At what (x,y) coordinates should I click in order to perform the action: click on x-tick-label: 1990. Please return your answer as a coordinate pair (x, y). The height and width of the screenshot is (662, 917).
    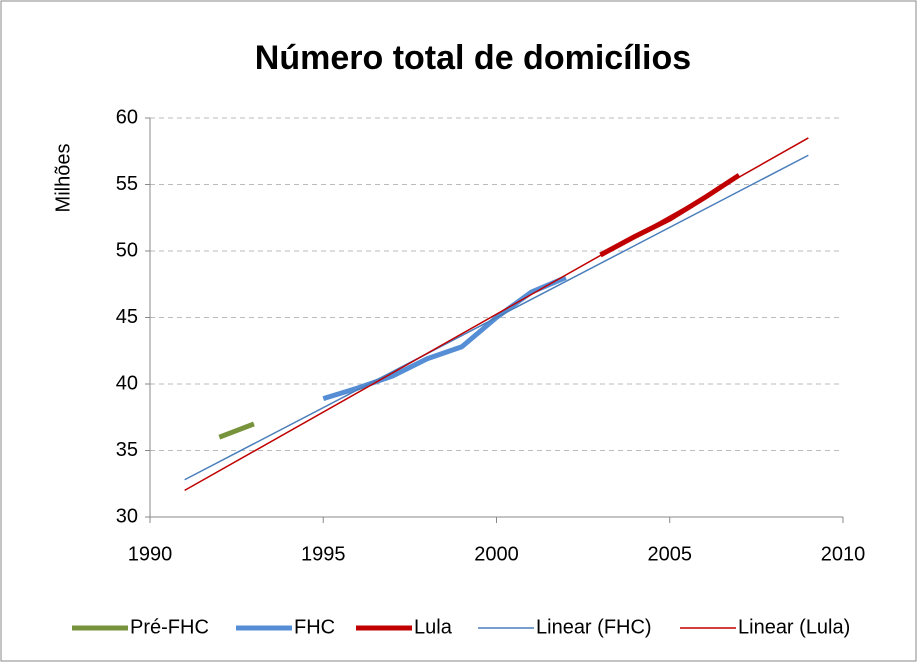
    Looking at the image, I should click on (150, 554).